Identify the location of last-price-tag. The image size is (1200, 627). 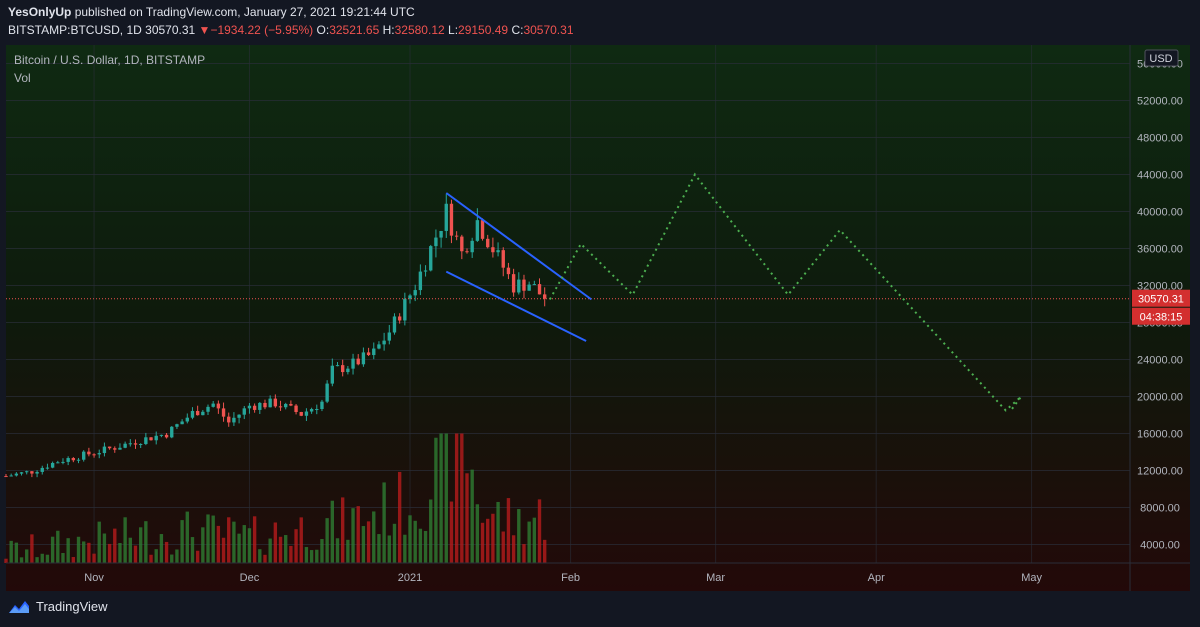
(1161, 298).